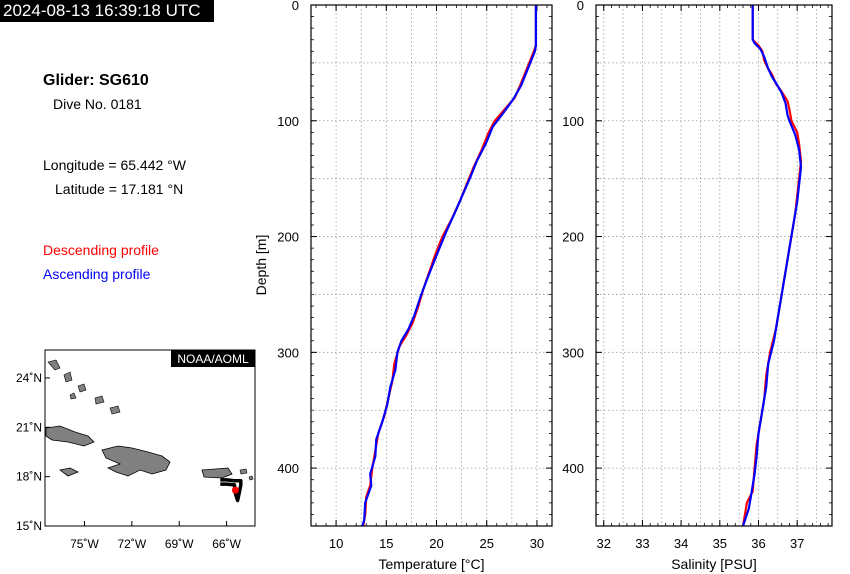 This screenshot has width=850, height=574. What do you see at coordinates (29, 378) in the screenshot?
I see `map-lat-tick-label: 24˚N` at bounding box center [29, 378].